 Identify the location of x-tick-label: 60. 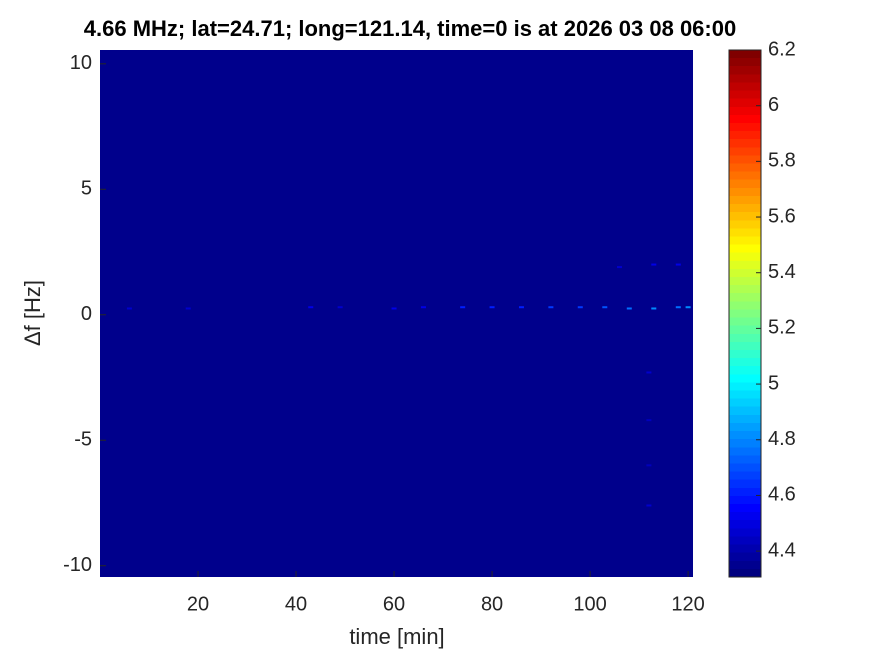
(394, 604).